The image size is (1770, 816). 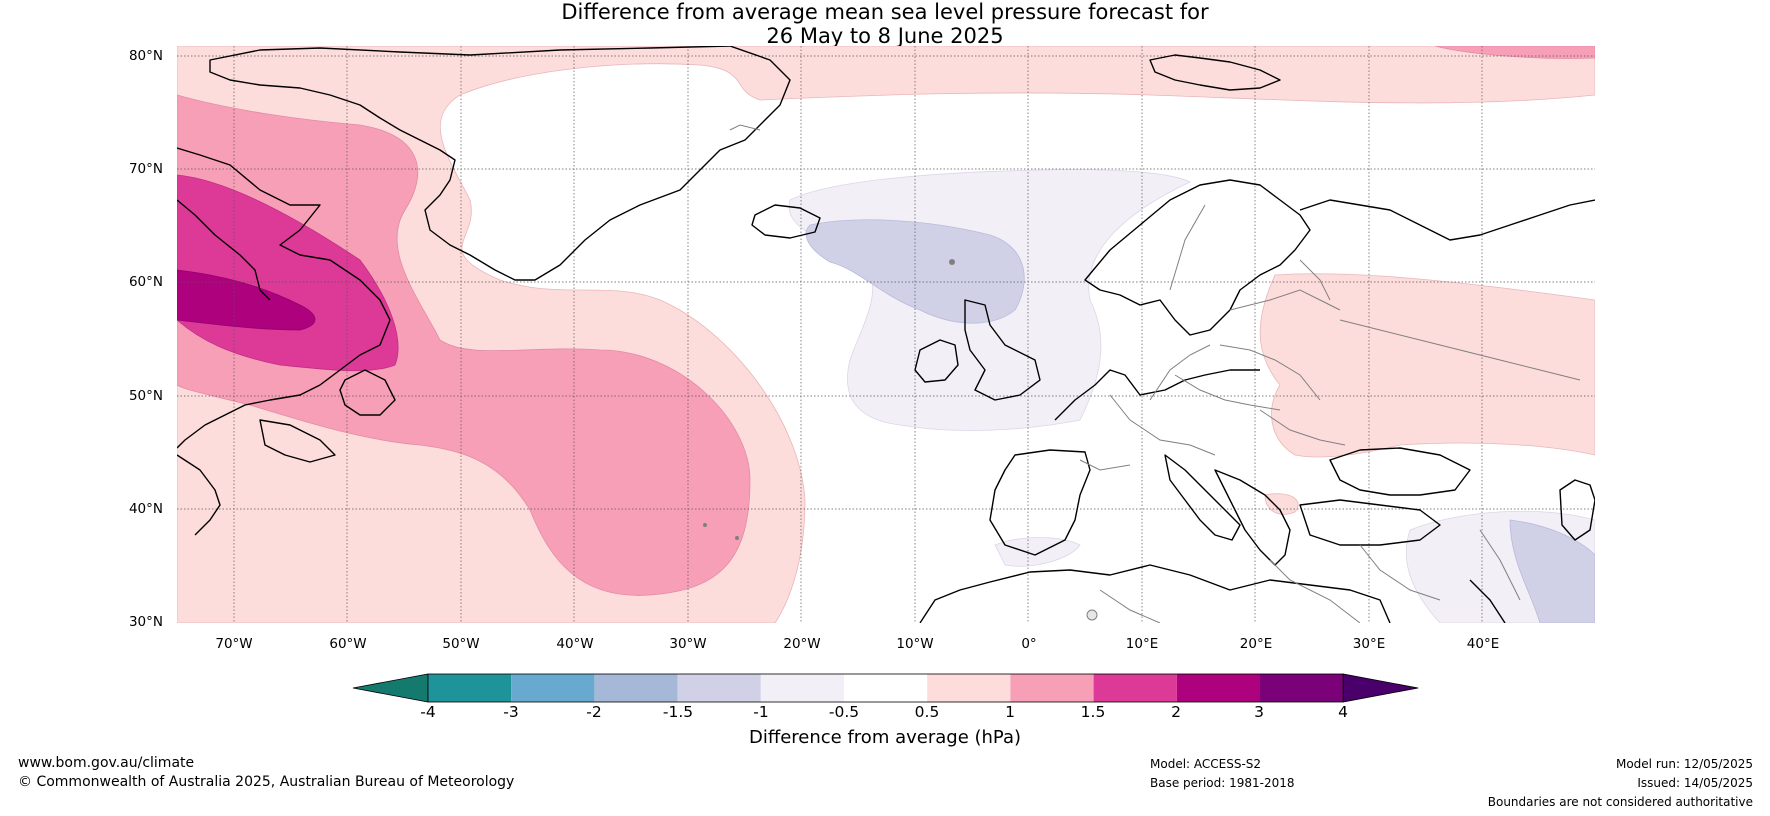 What do you see at coordinates (348, 644) in the screenshot?
I see `lon-tick-60w: 60°W` at bounding box center [348, 644].